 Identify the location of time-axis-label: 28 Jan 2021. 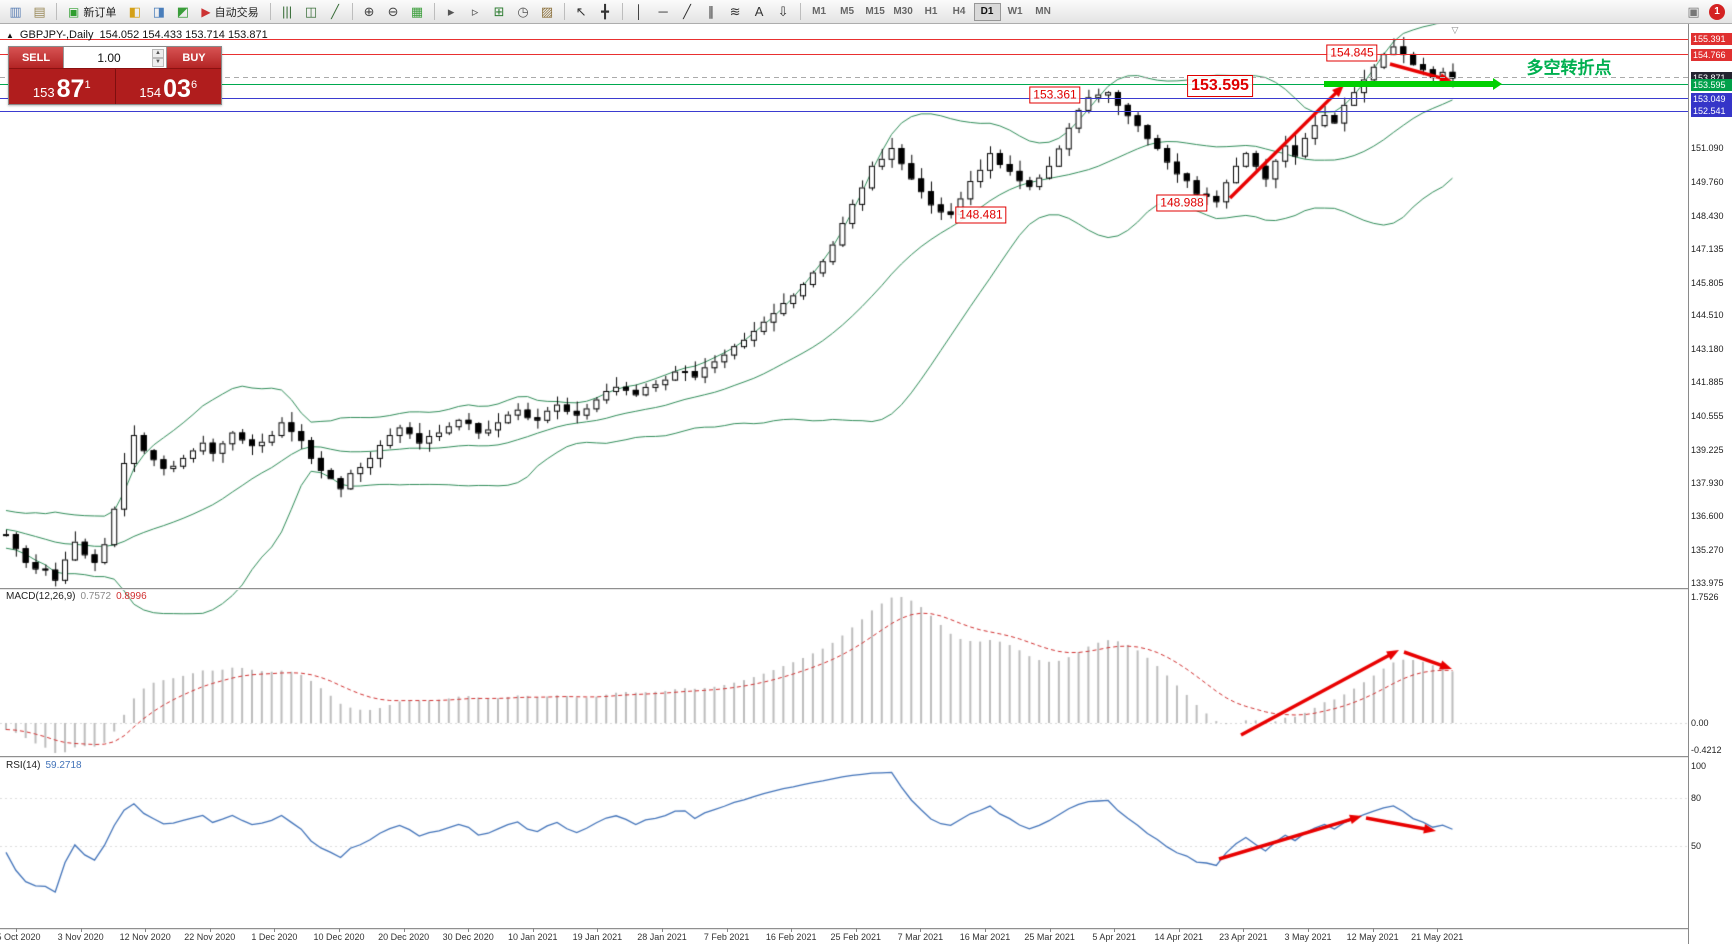
(662, 937).